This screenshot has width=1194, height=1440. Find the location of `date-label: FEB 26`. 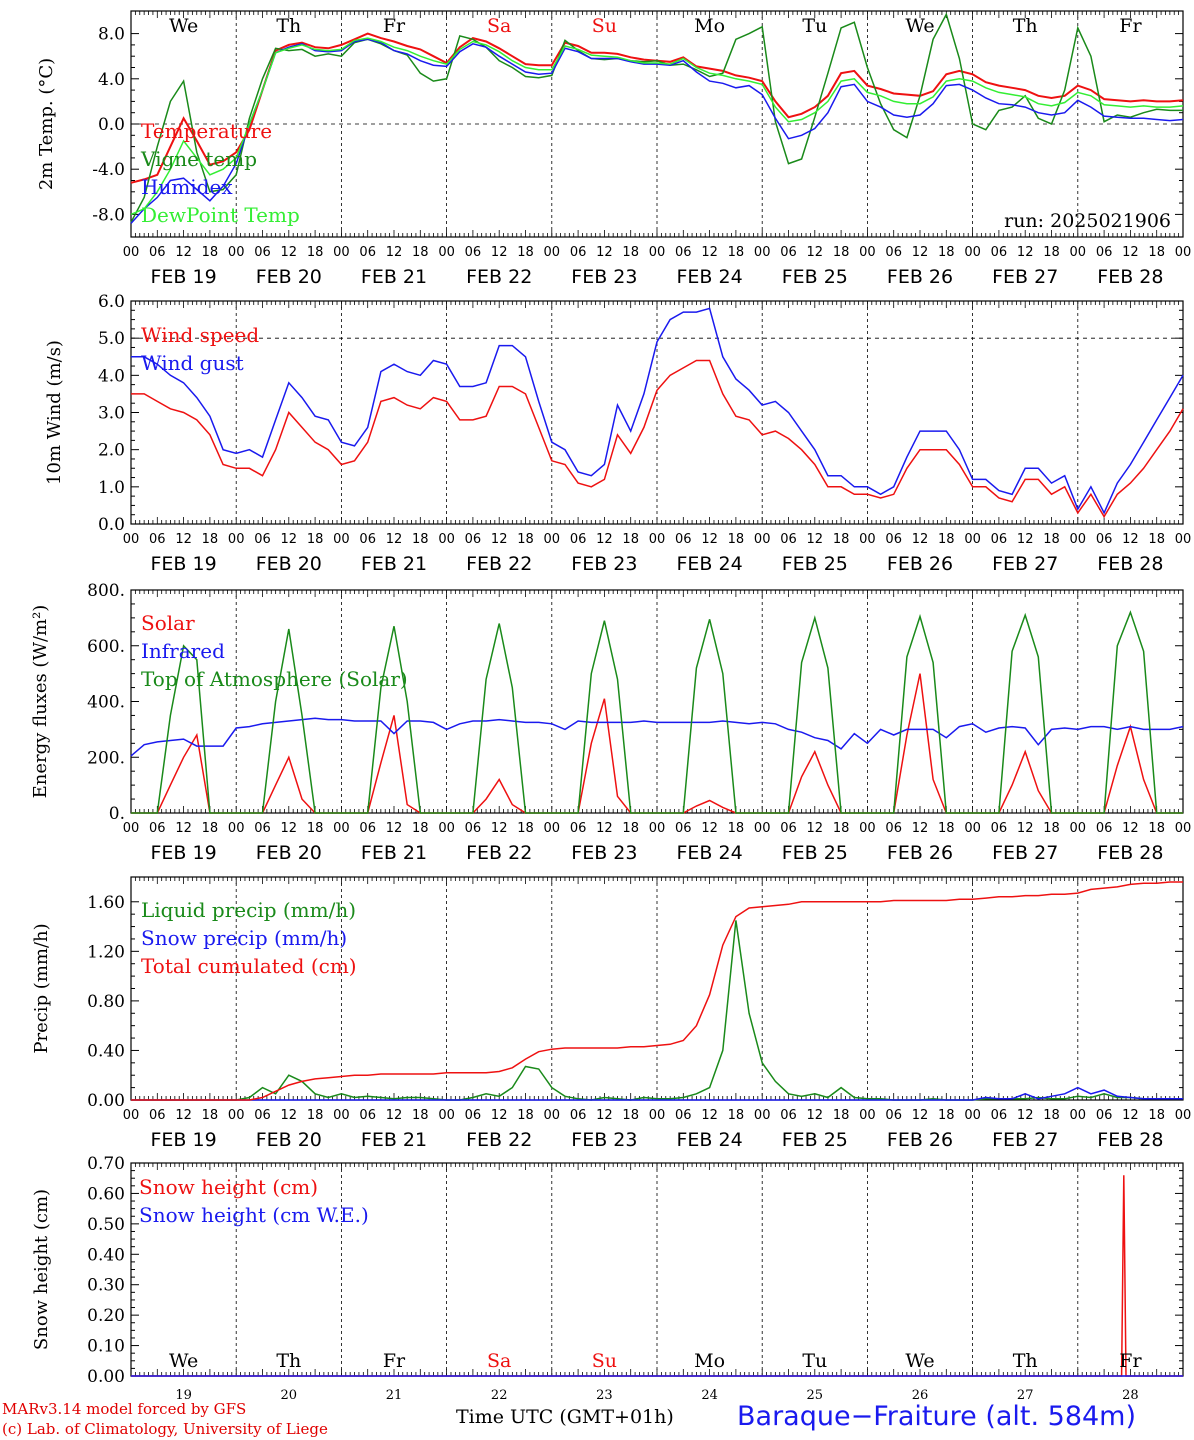

date-label: FEB 26 is located at coordinates (920, 1140).